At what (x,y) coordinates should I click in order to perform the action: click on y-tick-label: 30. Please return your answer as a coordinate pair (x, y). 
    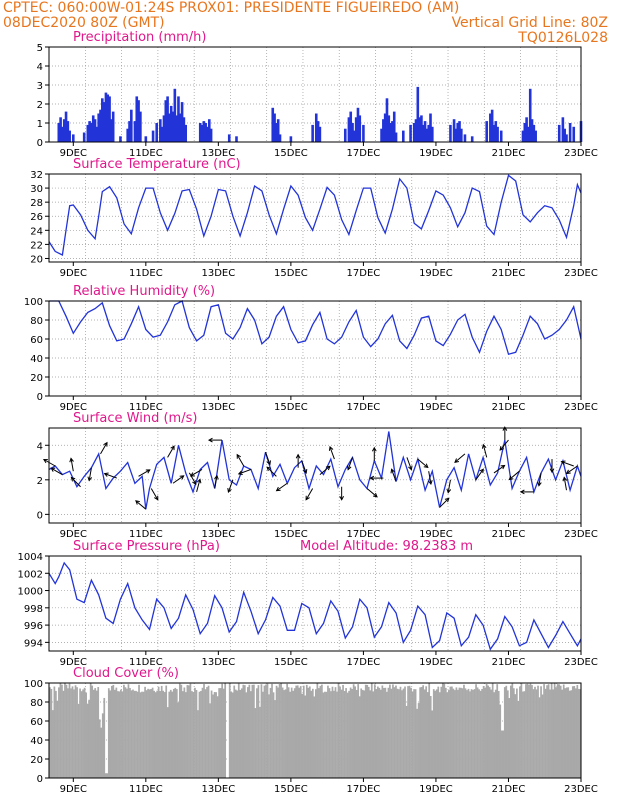
    Looking at the image, I should click on (36, 189).